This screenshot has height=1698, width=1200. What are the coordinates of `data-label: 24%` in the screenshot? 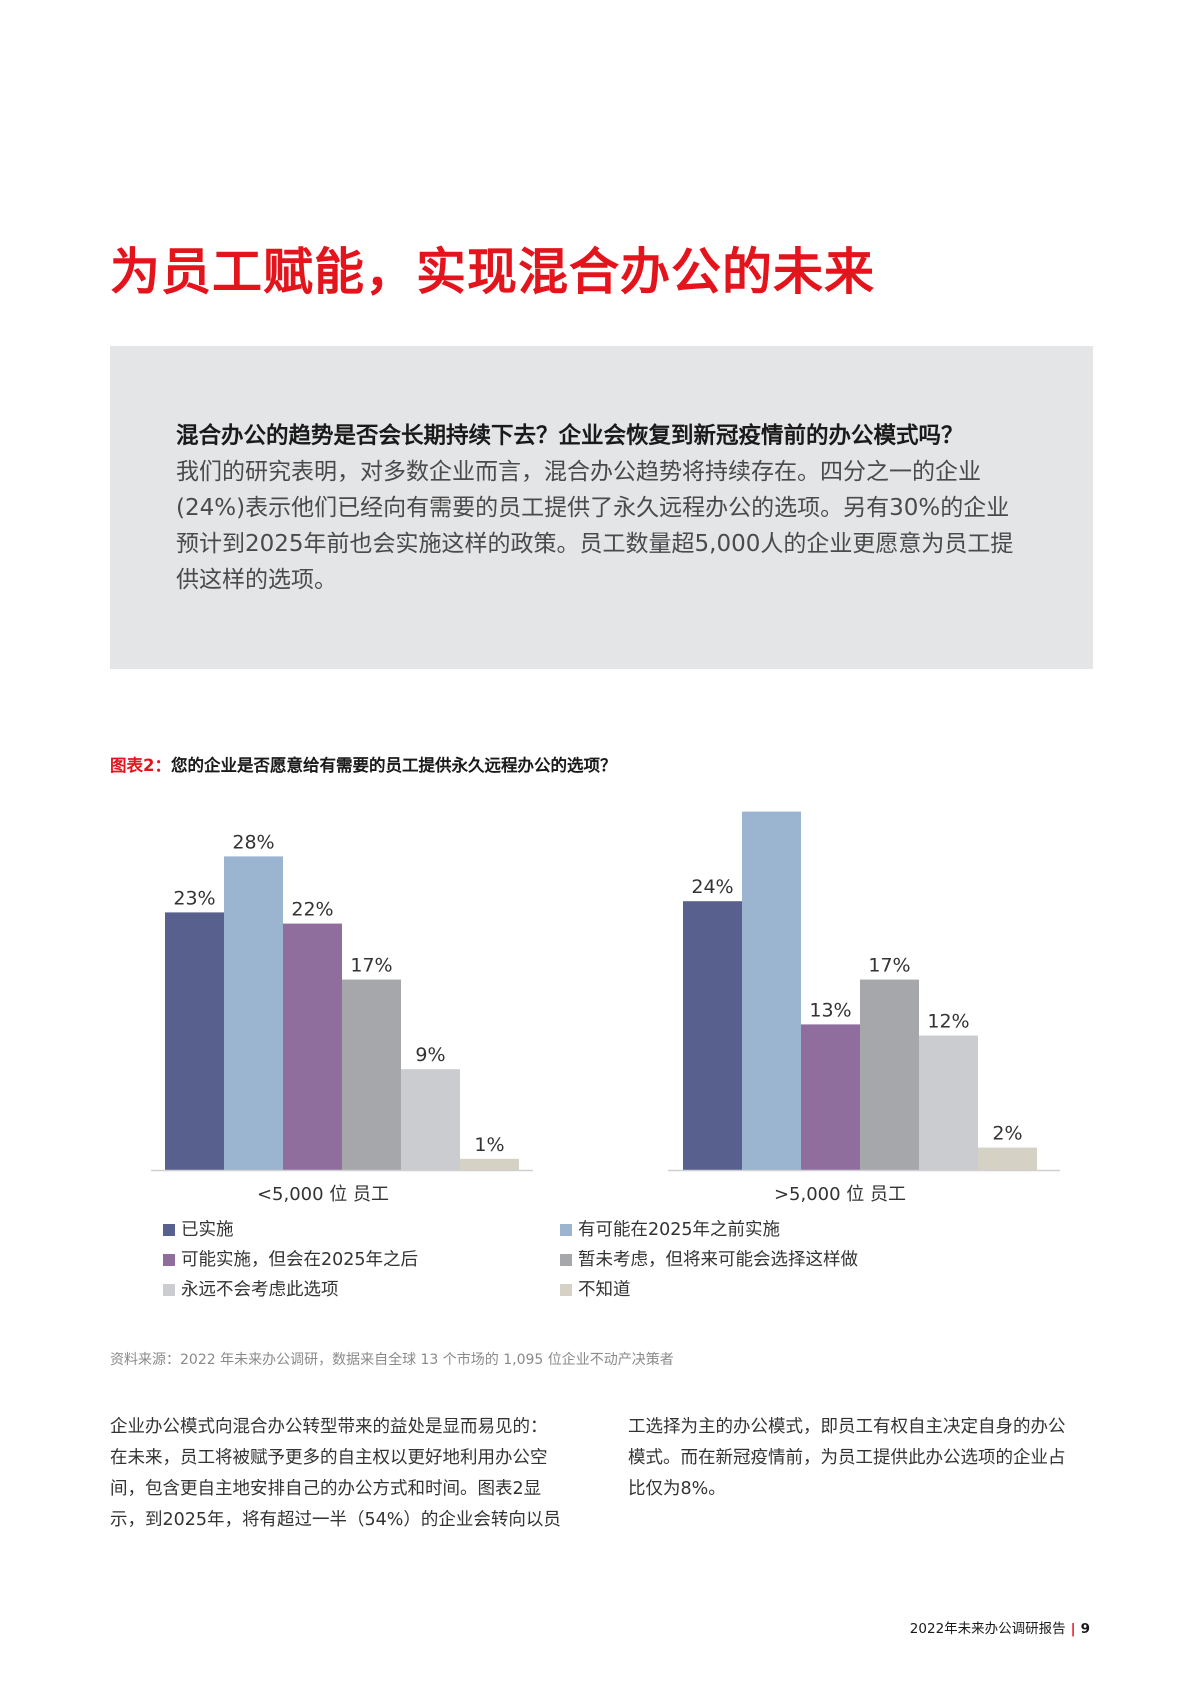 It's located at (712, 887).